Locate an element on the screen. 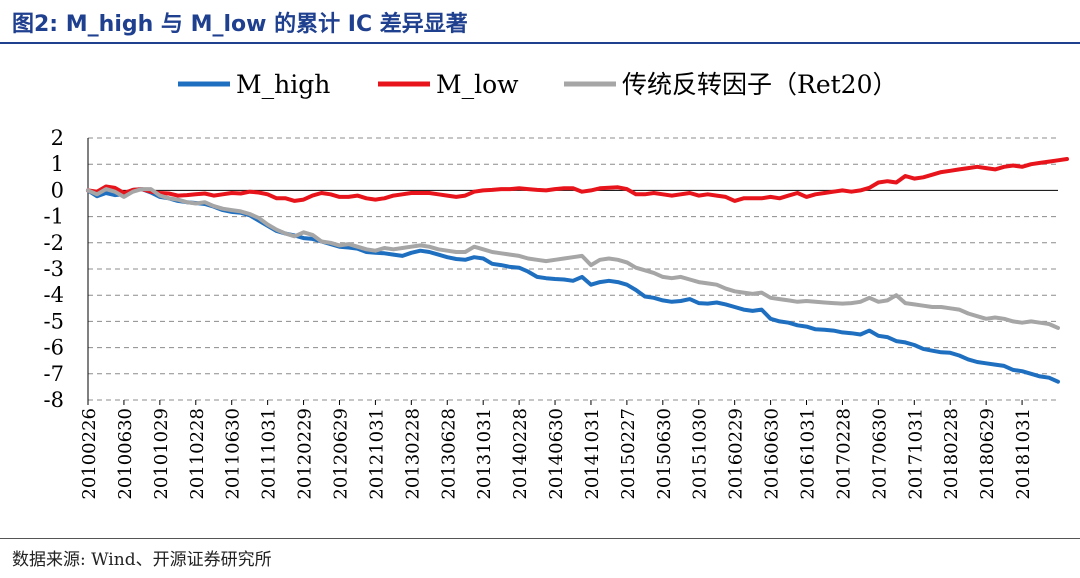  source-note: 数据来源: Wind、开源证券研究所 is located at coordinates (142, 560).